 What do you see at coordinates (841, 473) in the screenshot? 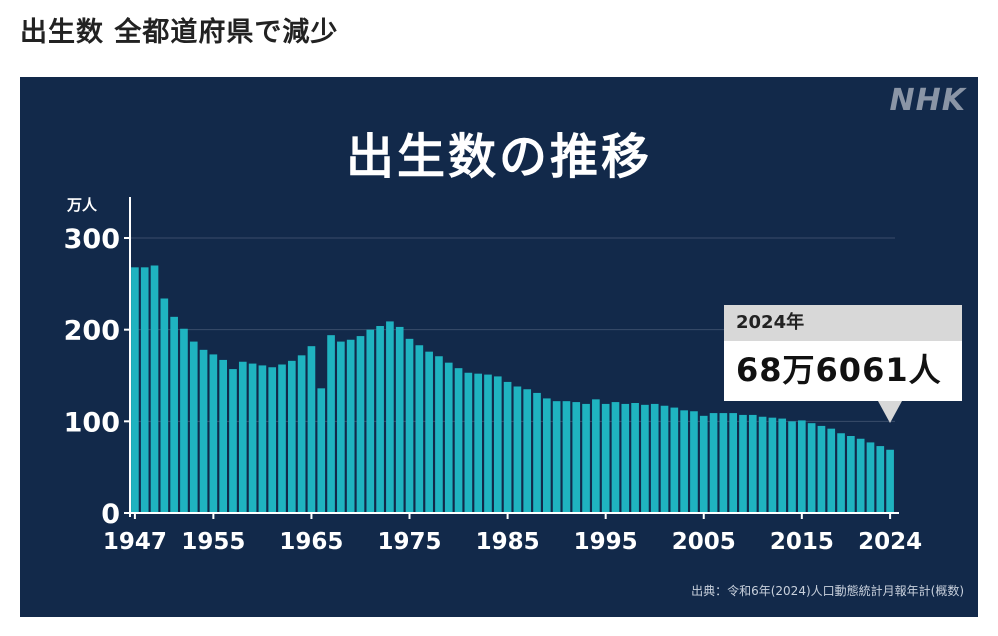
I see `bar-2019` at bounding box center [841, 473].